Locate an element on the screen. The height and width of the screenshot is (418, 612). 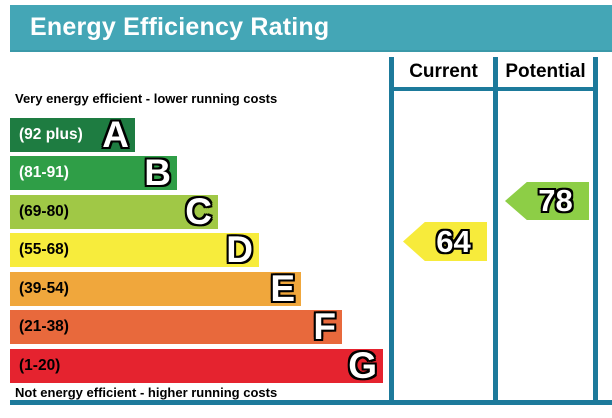
chart-title-bar: Energy Efficiency Rating is located at coordinates (311, 28).